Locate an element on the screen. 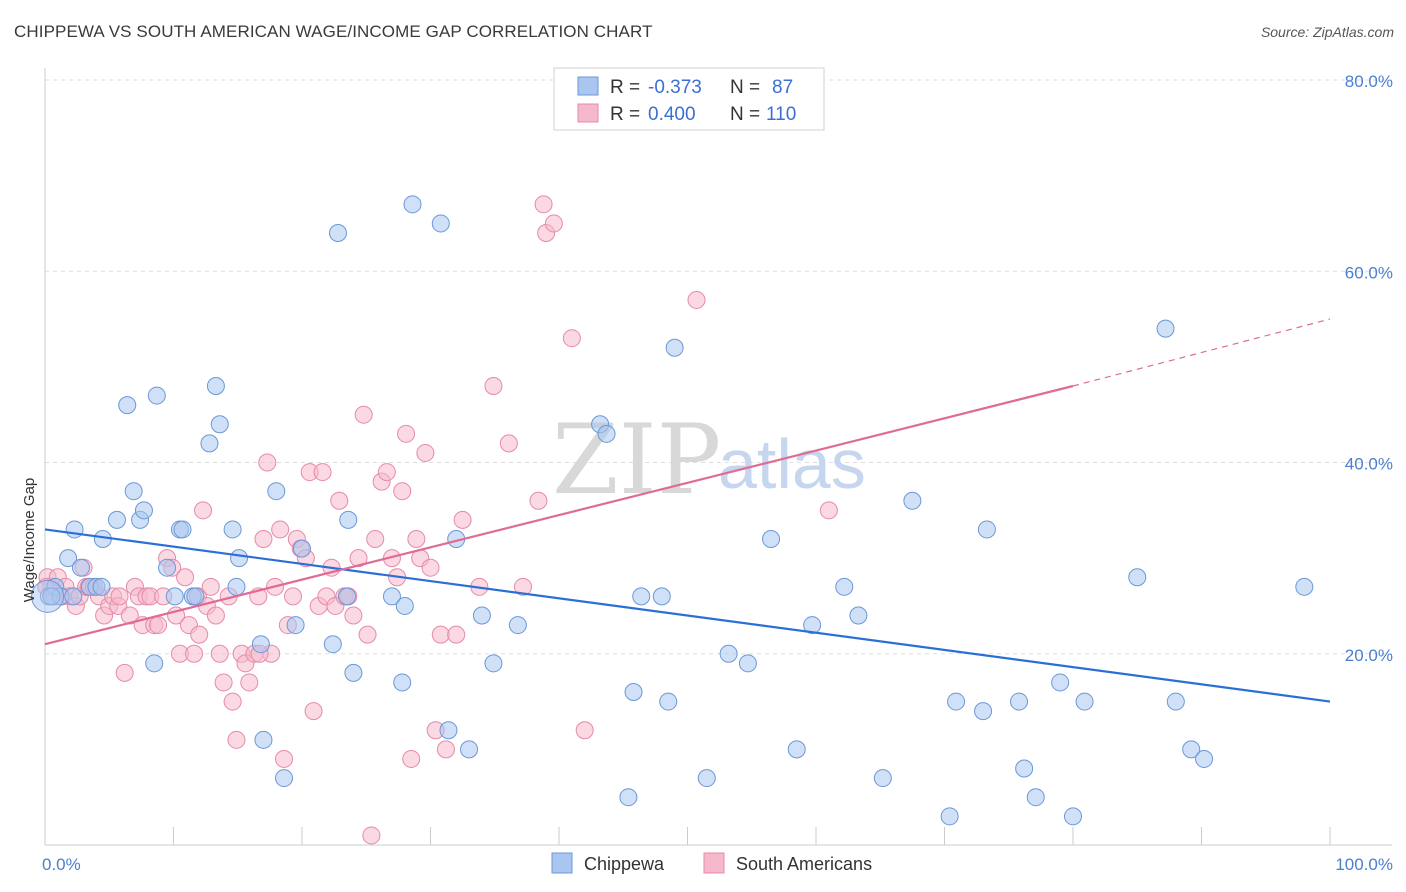  south-americans-trend-extension is located at coordinates (1201, 352).